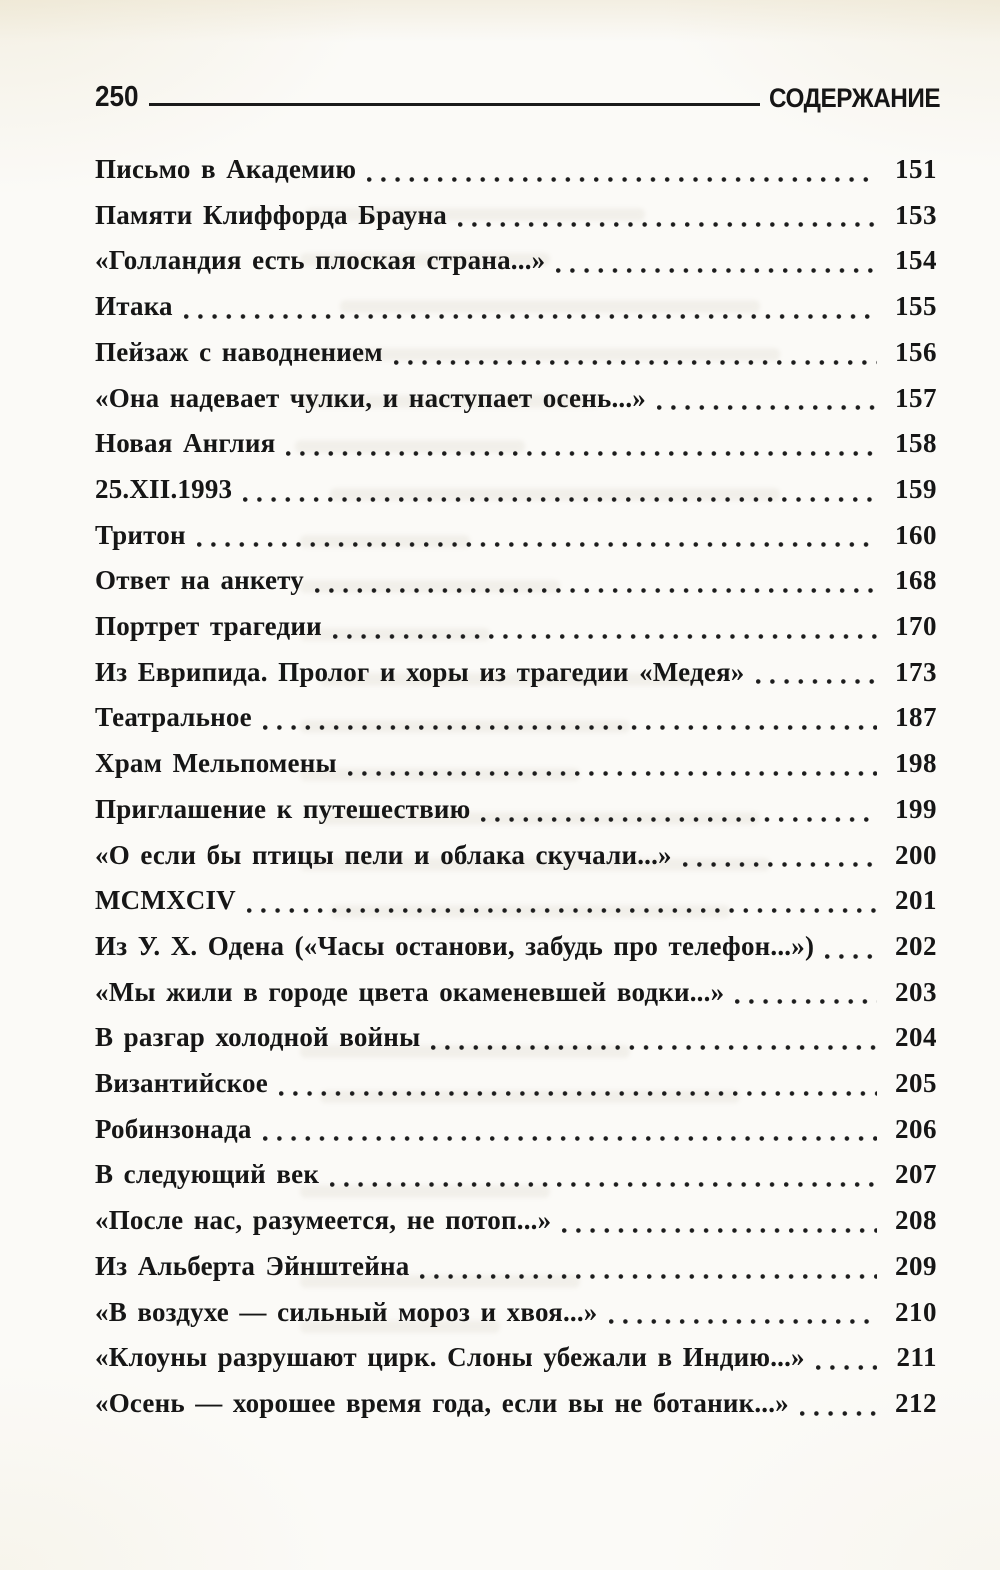 The height and width of the screenshot is (1570, 1000). I want to click on toc-entry-page: 156, so click(916, 351).